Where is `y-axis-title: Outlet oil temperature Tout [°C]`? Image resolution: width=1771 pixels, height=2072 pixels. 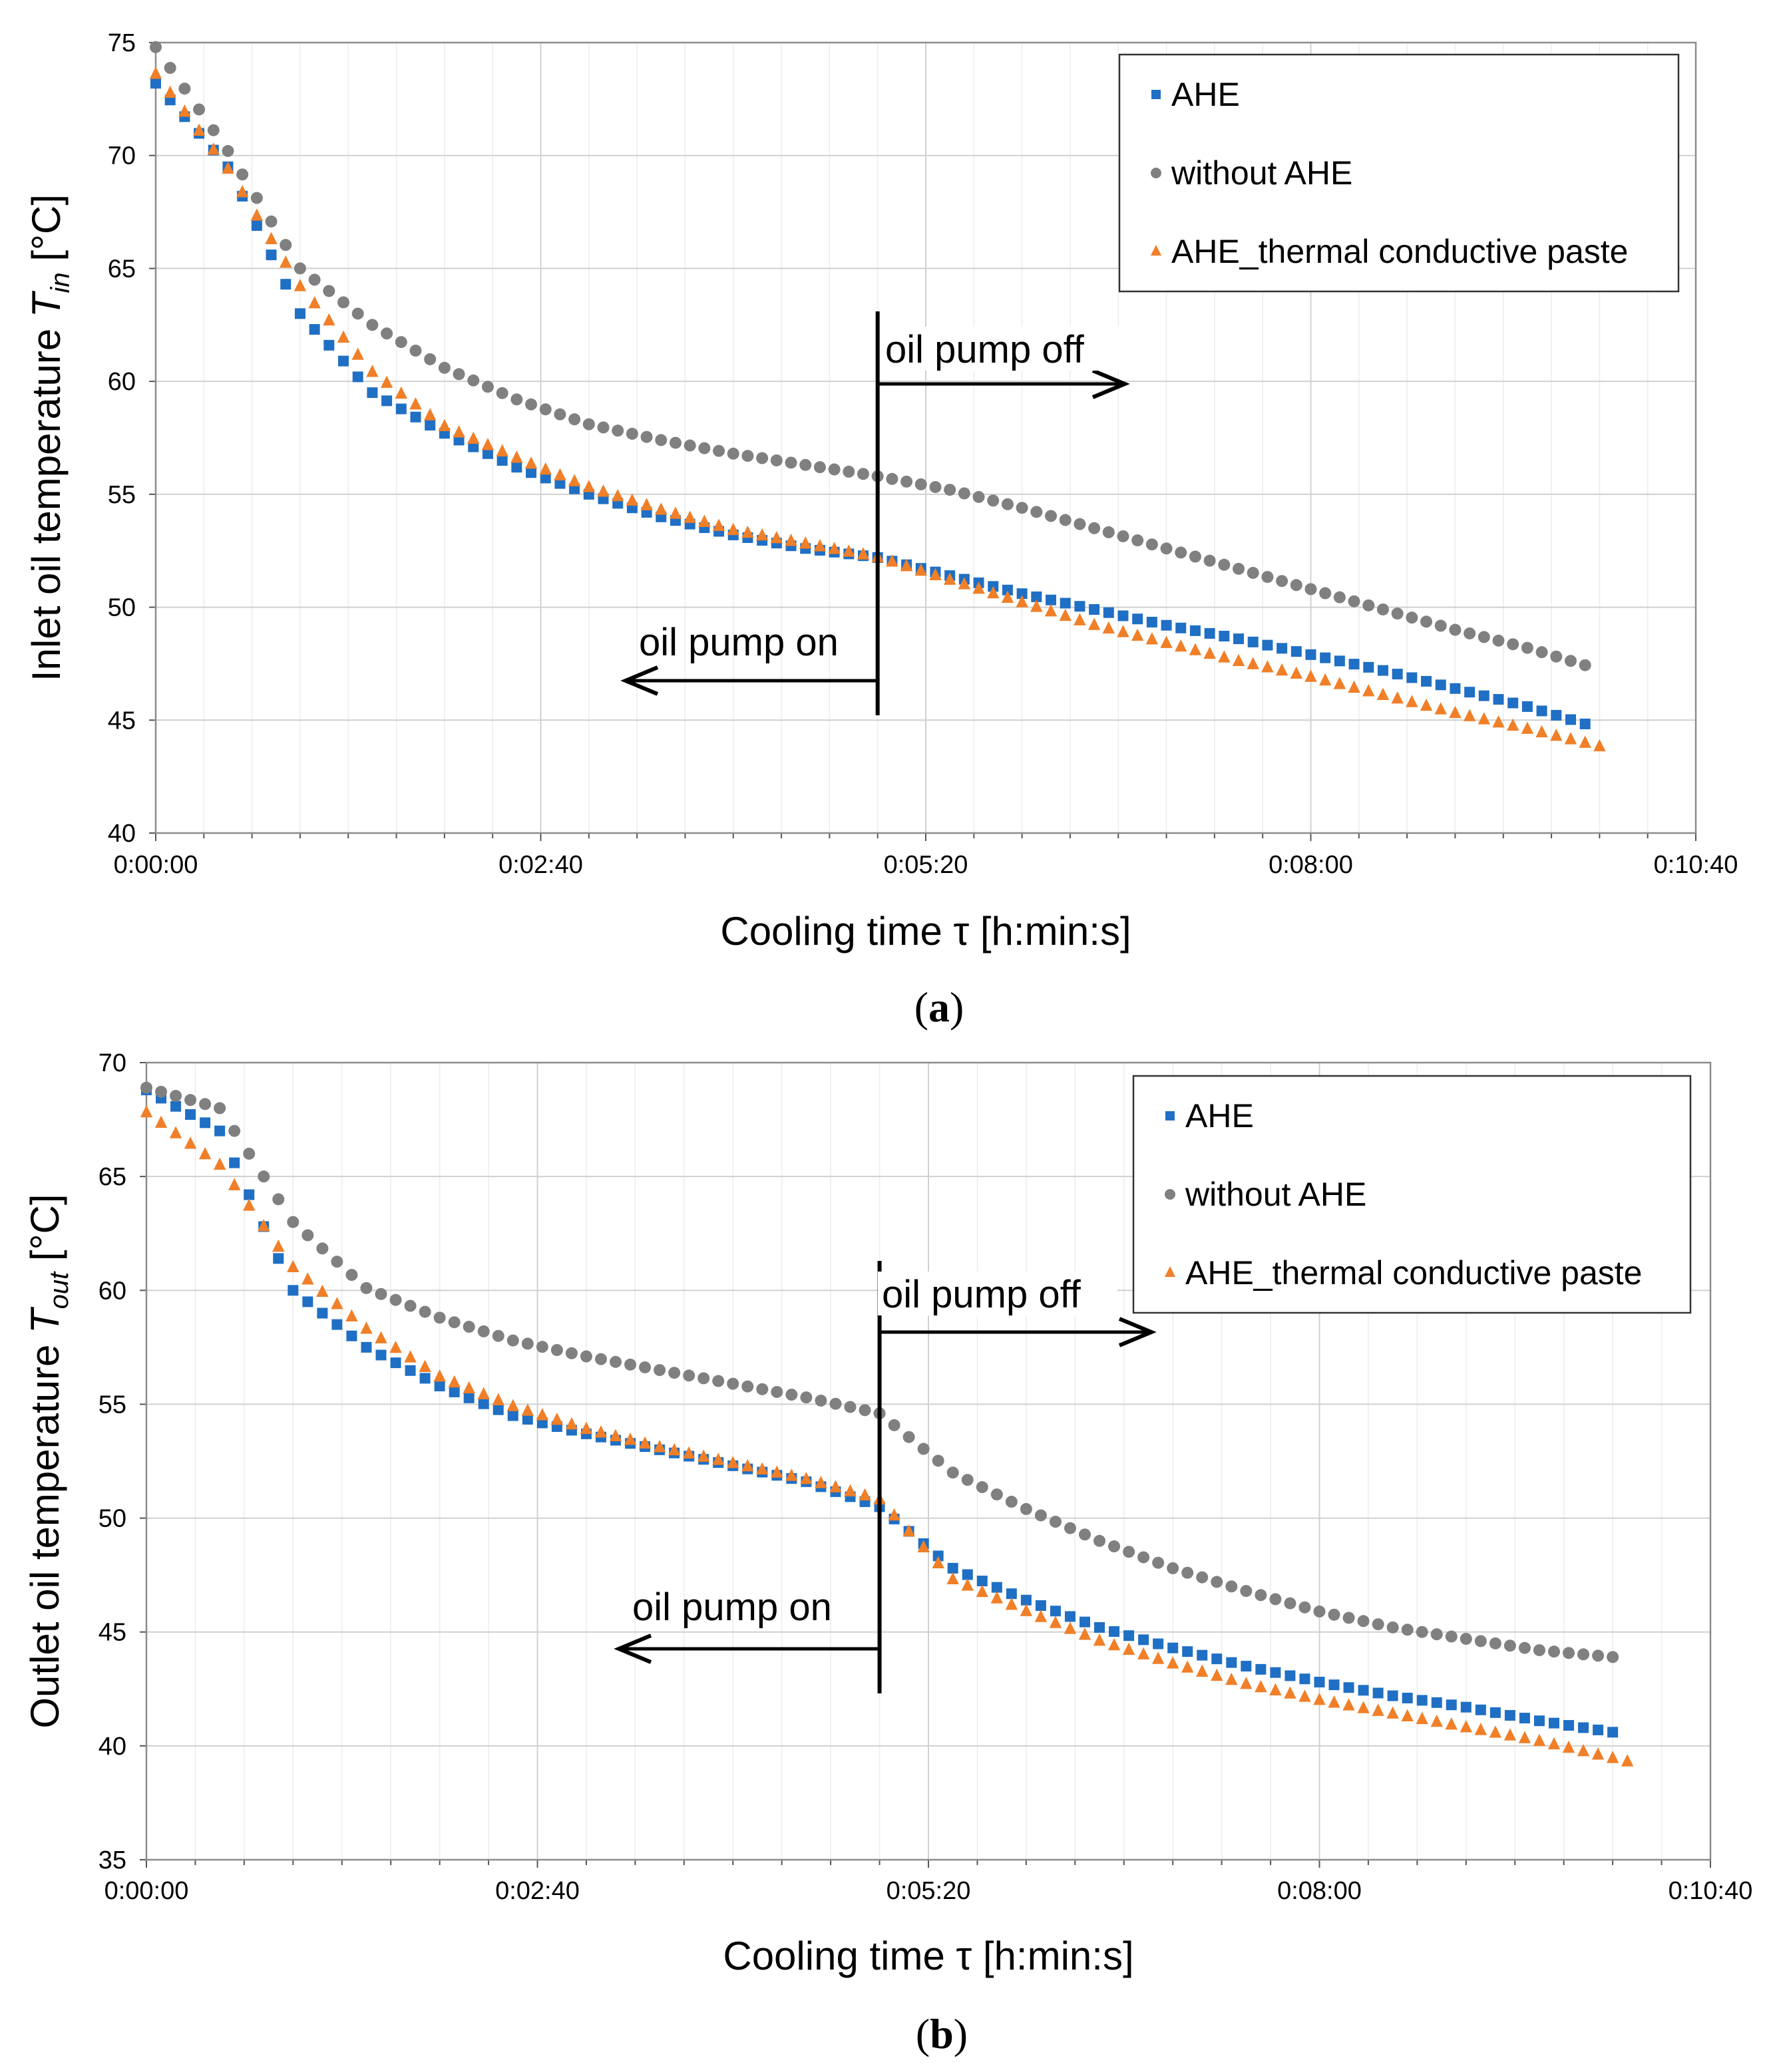
y-axis-title: Outlet oil temperature Tout [°C] is located at coordinates (49, 1461).